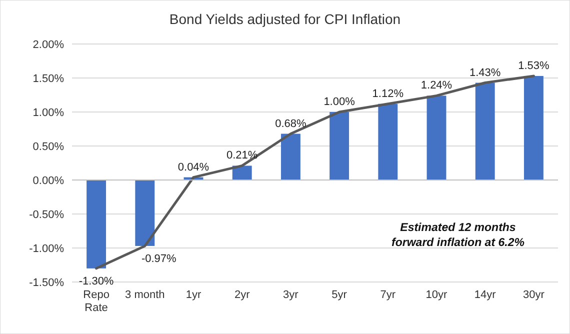 The width and height of the screenshot is (570, 334). I want to click on data-label: 0.04%, so click(194, 167).